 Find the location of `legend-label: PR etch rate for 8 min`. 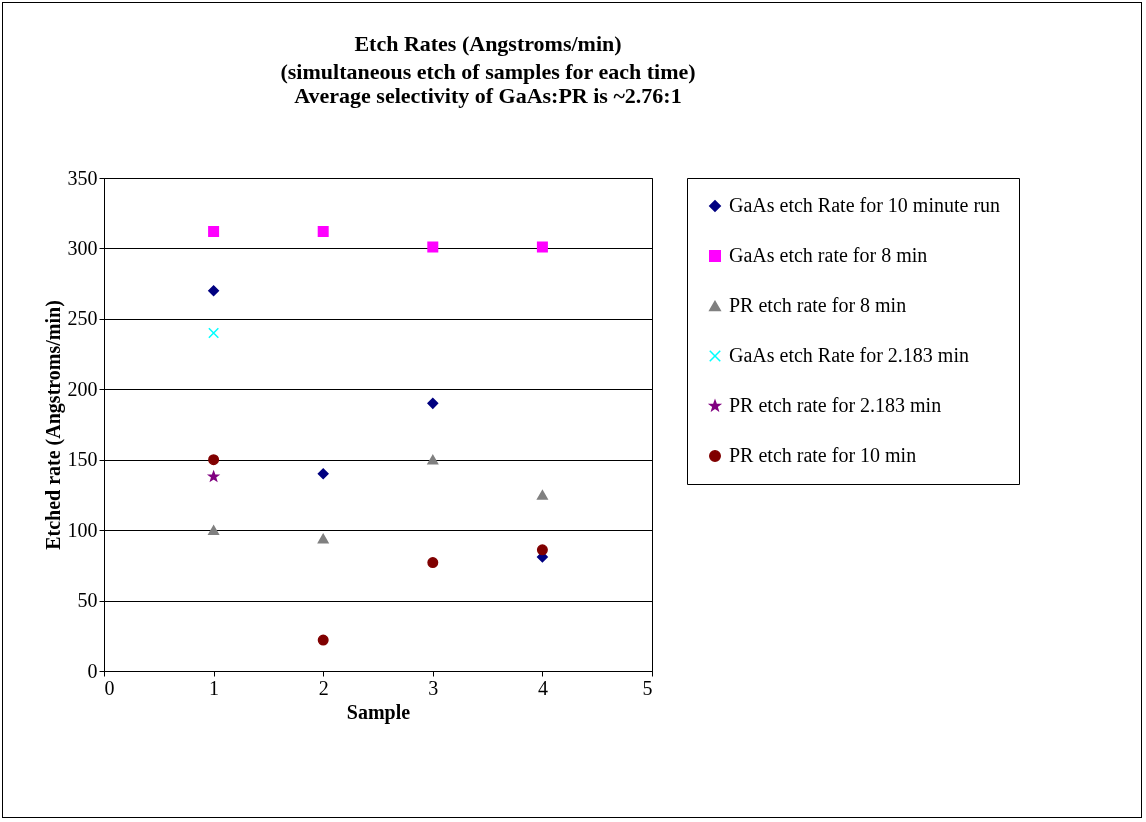

legend-label: PR etch rate for 8 min is located at coordinates (818, 305).